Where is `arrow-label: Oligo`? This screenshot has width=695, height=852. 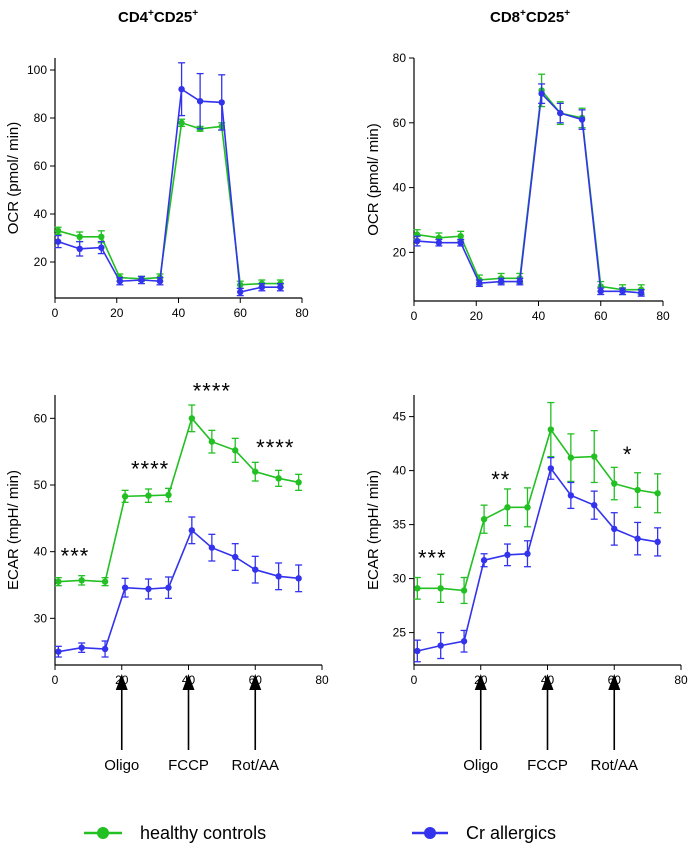
arrow-label: Oligo is located at coordinates (121, 765).